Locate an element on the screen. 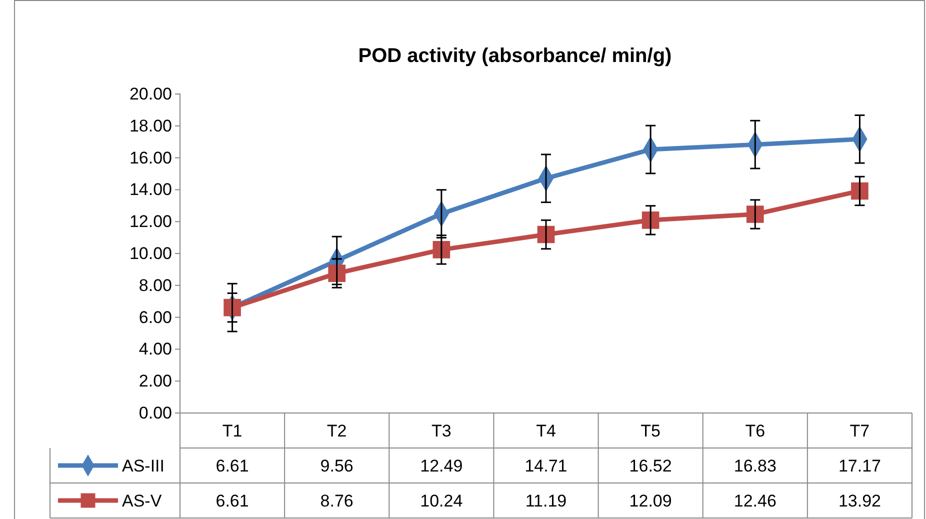  y-tick-label: 14.00 is located at coordinates (150, 190).